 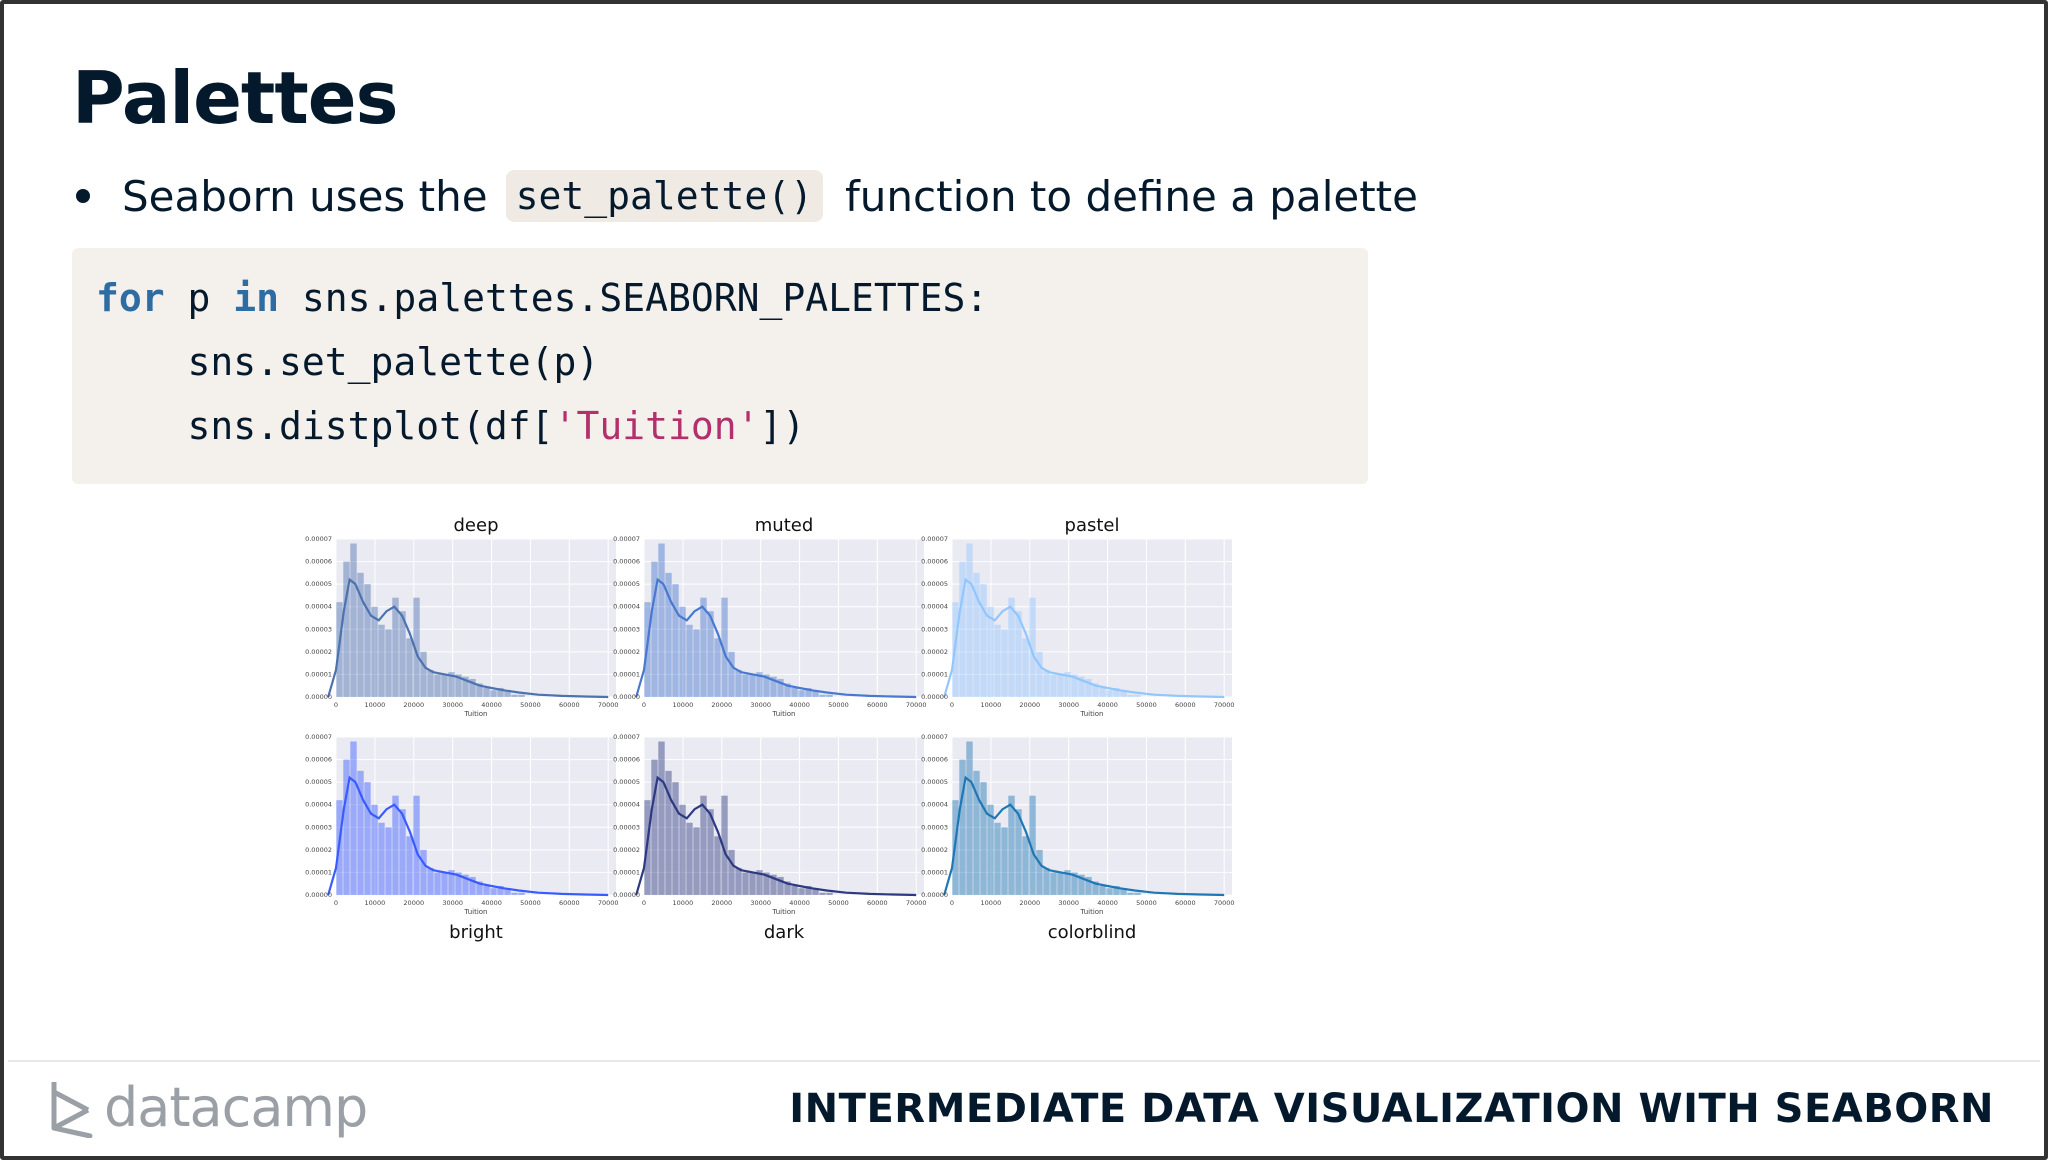 I want to click on code-line-1: for p in sns.palettes.SEABORN_PALETTES:, so click(x=732, y=308).